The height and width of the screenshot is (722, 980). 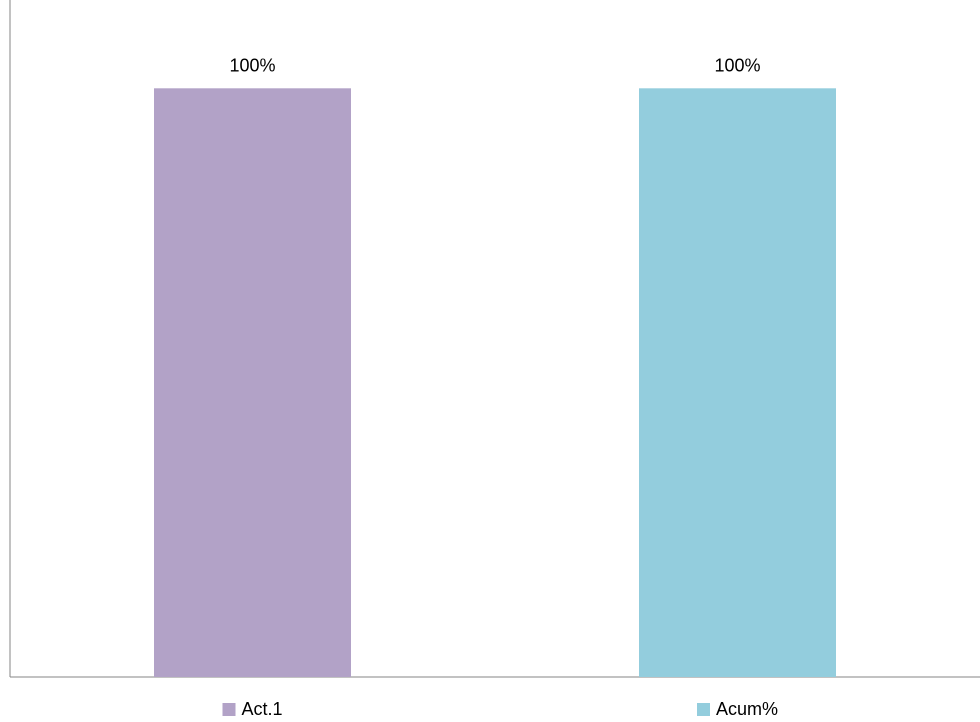 I want to click on legend-item-0: Act.1, so click(x=252, y=709).